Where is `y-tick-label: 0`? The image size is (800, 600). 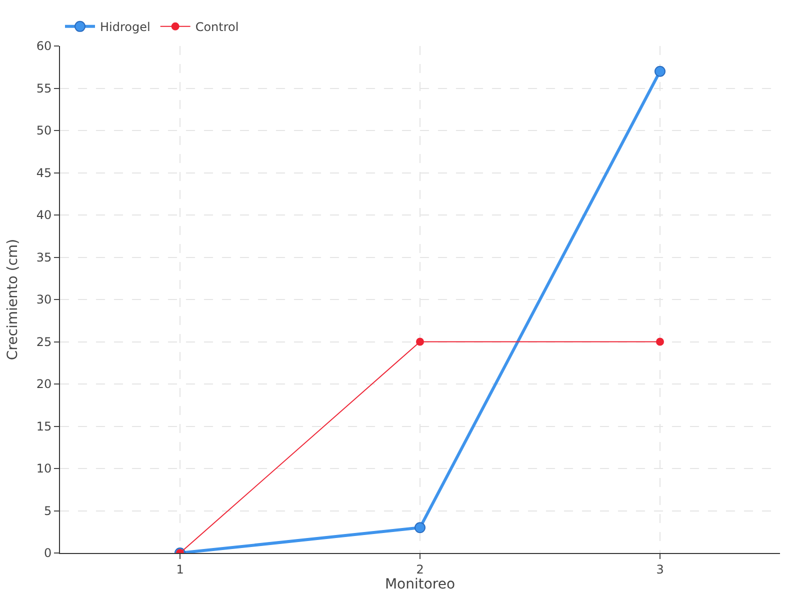 y-tick-label: 0 is located at coordinates (48, 553).